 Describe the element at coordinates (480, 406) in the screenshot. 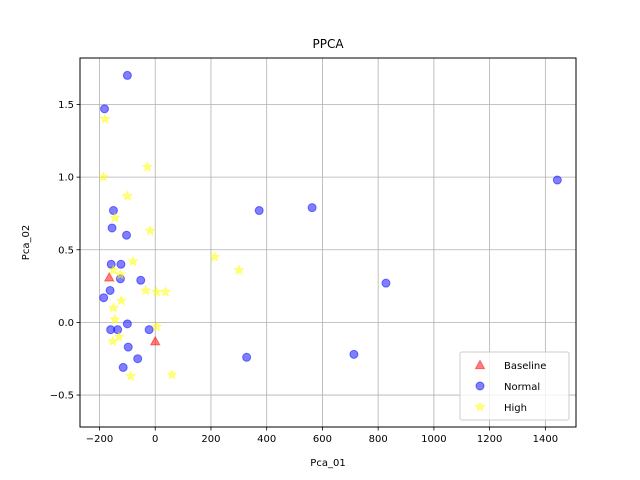

I see `legend-high-marker` at that location.